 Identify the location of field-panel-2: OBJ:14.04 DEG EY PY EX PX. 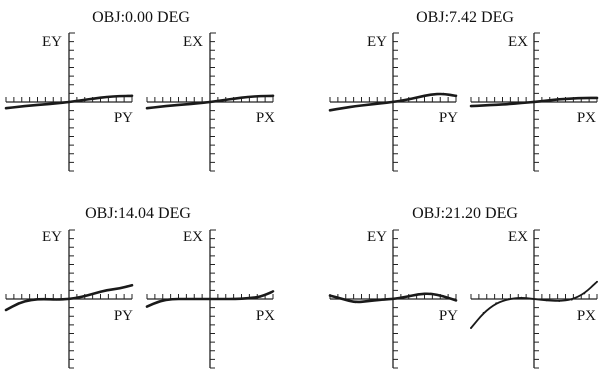
(158, 264).